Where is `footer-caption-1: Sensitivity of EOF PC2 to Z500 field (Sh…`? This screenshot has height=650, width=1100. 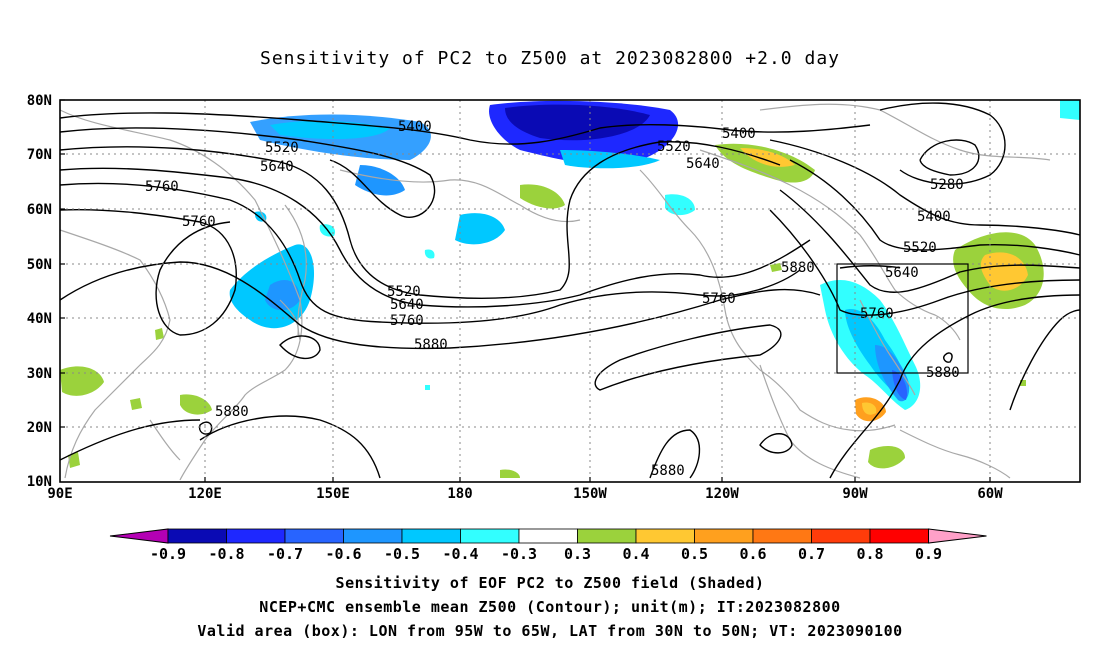
footer-caption-1: Sensitivity of EOF PC2 to Z500 field (Sh… is located at coordinates (550, 583).